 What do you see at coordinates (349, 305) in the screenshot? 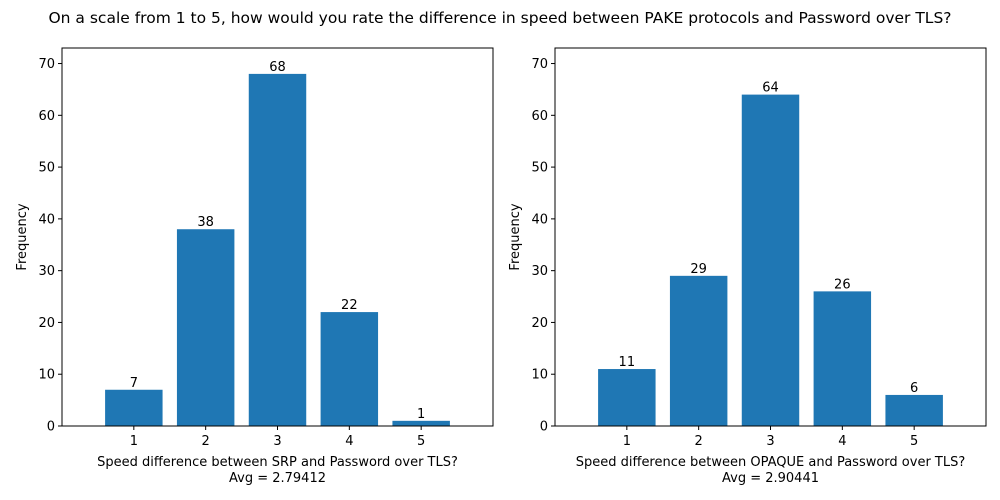
I see `bar-value-label-4: 22` at bounding box center [349, 305].